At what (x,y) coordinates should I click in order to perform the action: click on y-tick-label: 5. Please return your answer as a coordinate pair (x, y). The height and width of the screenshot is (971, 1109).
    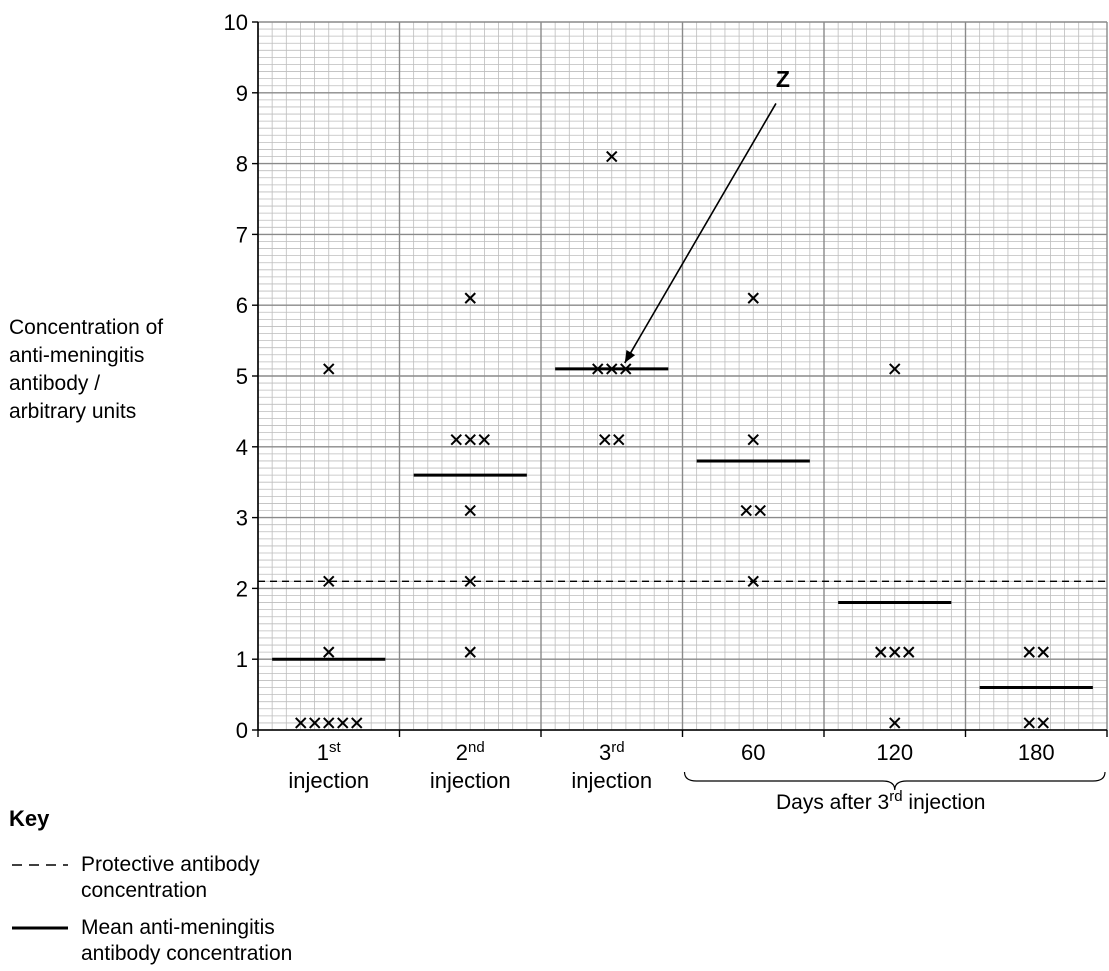
    Looking at the image, I should click on (242, 376).